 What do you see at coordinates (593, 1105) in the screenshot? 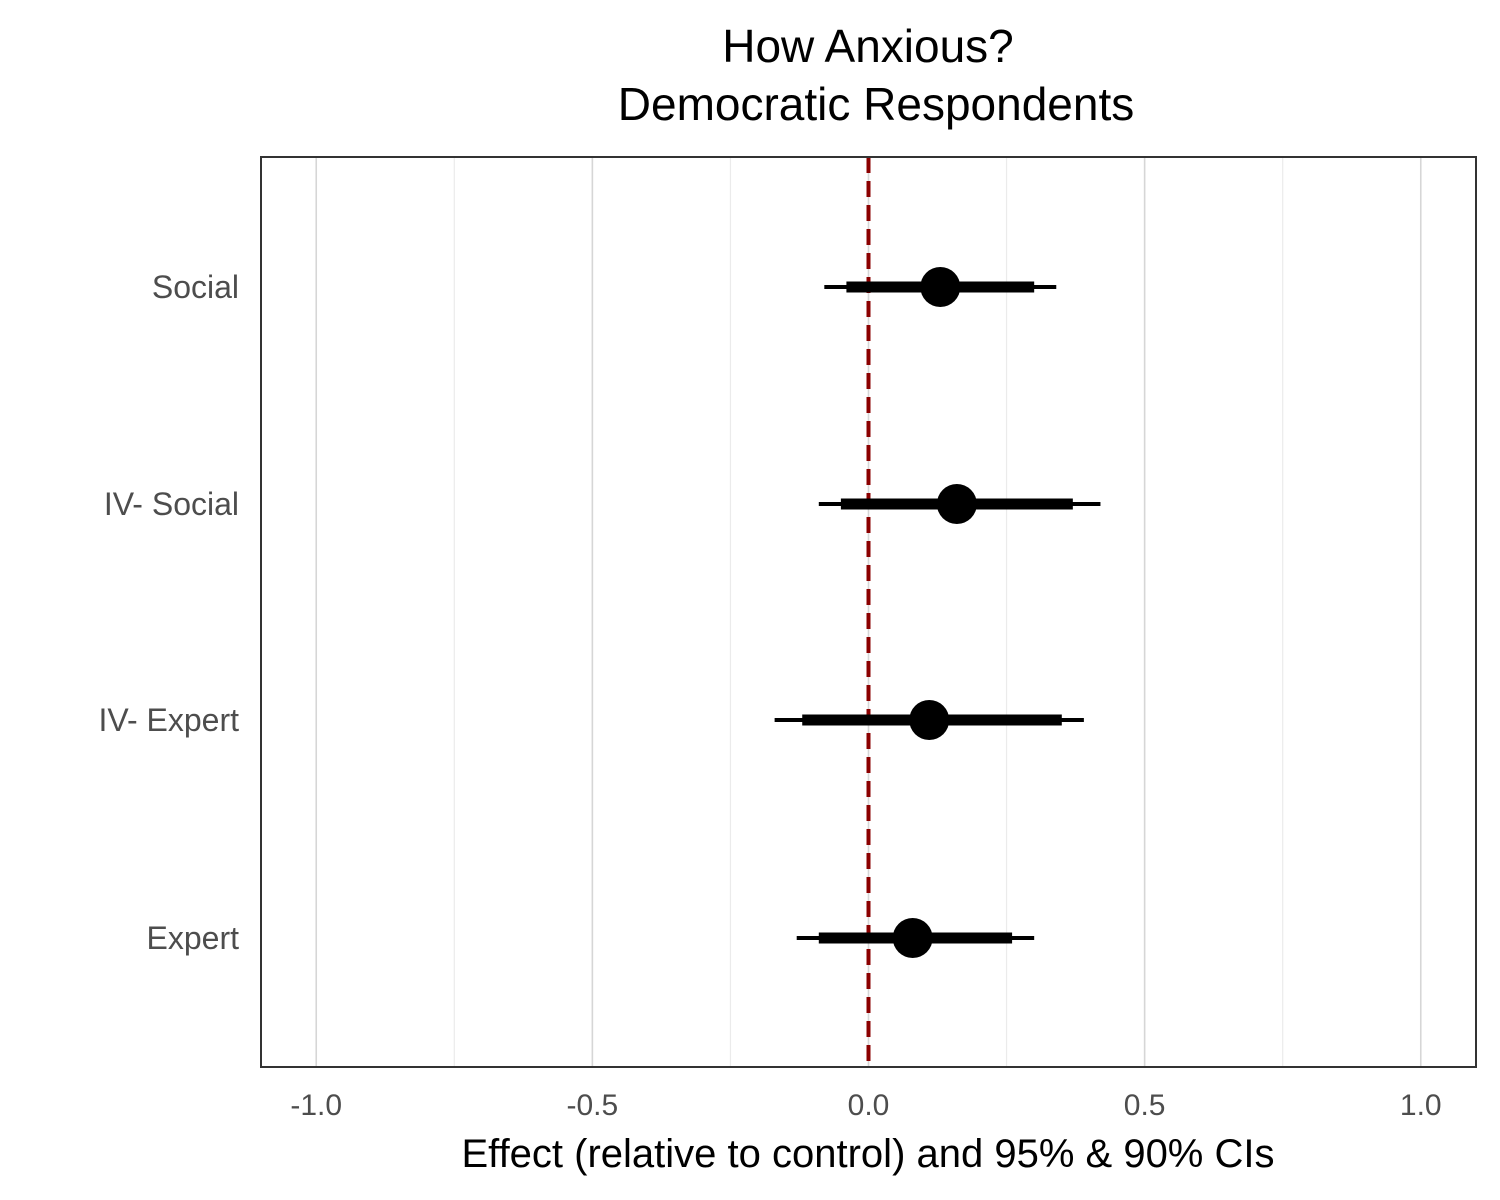
I see `x-tick-label: -0.5` at bounding box center [593, 1105].